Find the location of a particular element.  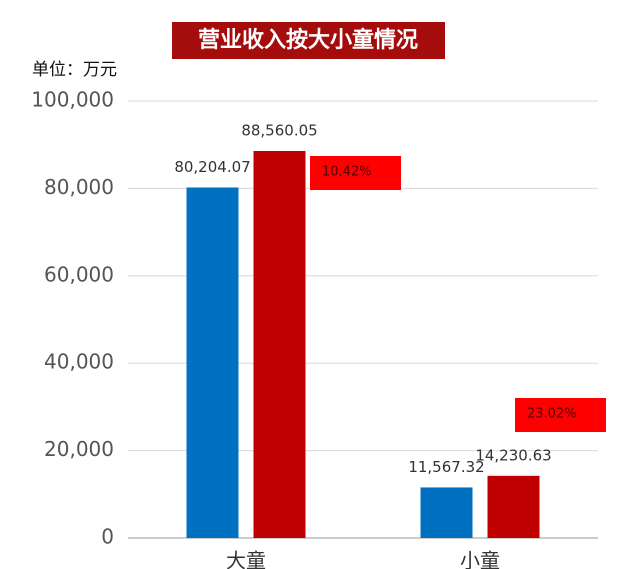

title-box is located at coordinates (308, 40).